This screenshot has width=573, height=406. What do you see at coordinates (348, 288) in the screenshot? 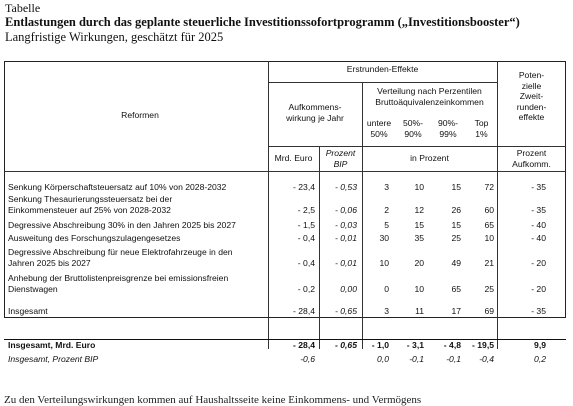
I see `row-value-bip: 0,00` at bounding box center [348, 288].